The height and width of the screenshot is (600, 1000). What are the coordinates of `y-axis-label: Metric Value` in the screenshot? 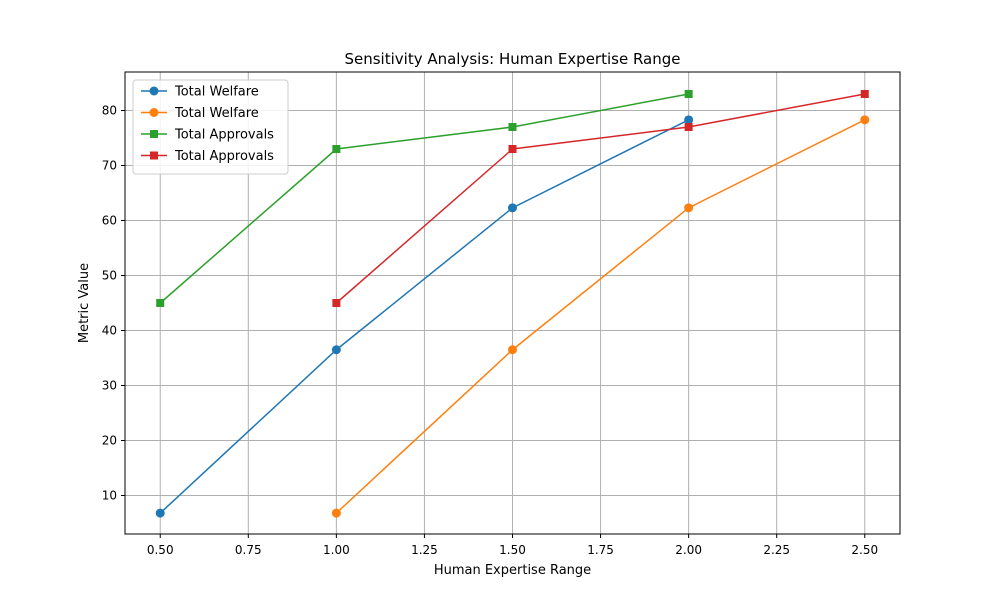 It's located at (84, 303).